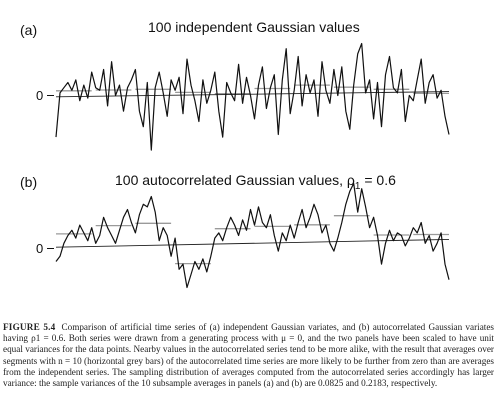  Describe the element at coordinates (254, 27) in the screenshot. I see `panel-a-title: 100 independent Gaussian values` at that location.